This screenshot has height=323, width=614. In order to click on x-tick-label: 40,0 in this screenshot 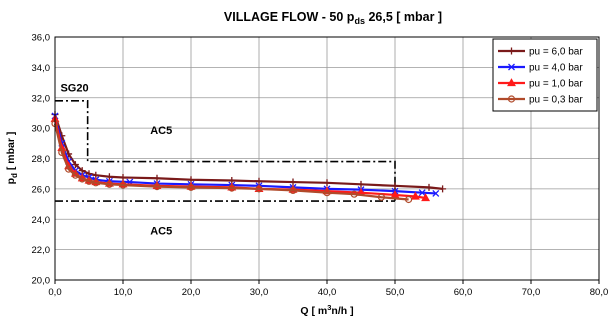, I will do `click(327, 292)`.